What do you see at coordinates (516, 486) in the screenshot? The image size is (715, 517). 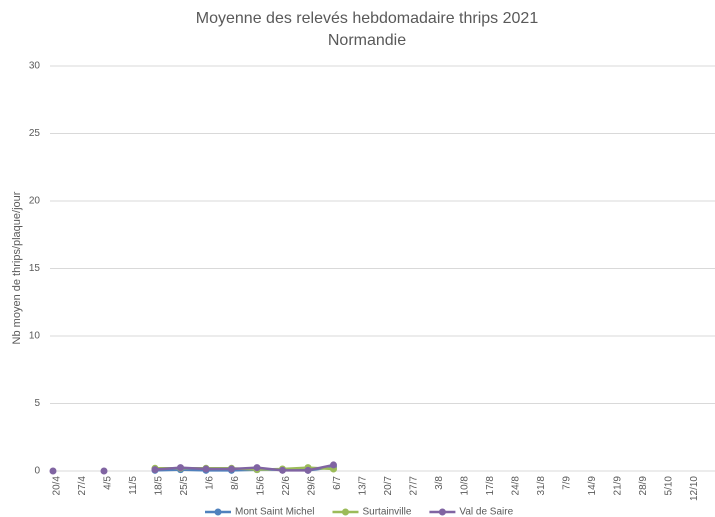 I see `x-tick-label: 24/8` at bounding box center [516, 486].